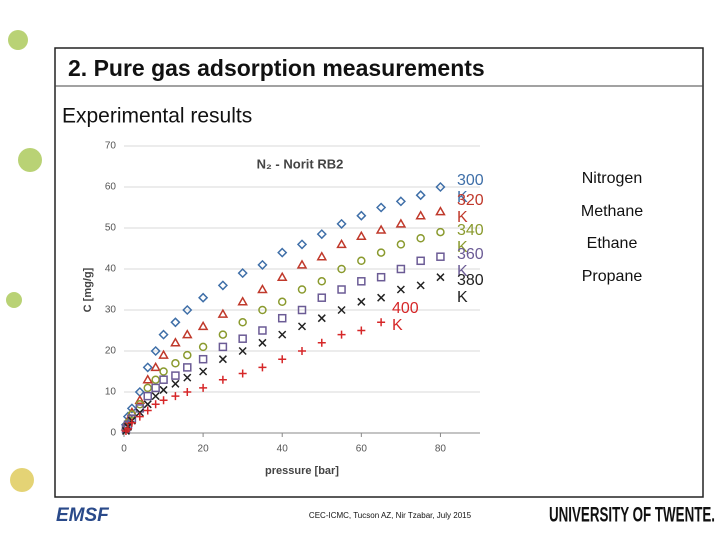 This screenshot has height=540, width=720. Describe the element at coordinates (111, 392) in the screenshot. I see `y-tick-label: 10` at that location.